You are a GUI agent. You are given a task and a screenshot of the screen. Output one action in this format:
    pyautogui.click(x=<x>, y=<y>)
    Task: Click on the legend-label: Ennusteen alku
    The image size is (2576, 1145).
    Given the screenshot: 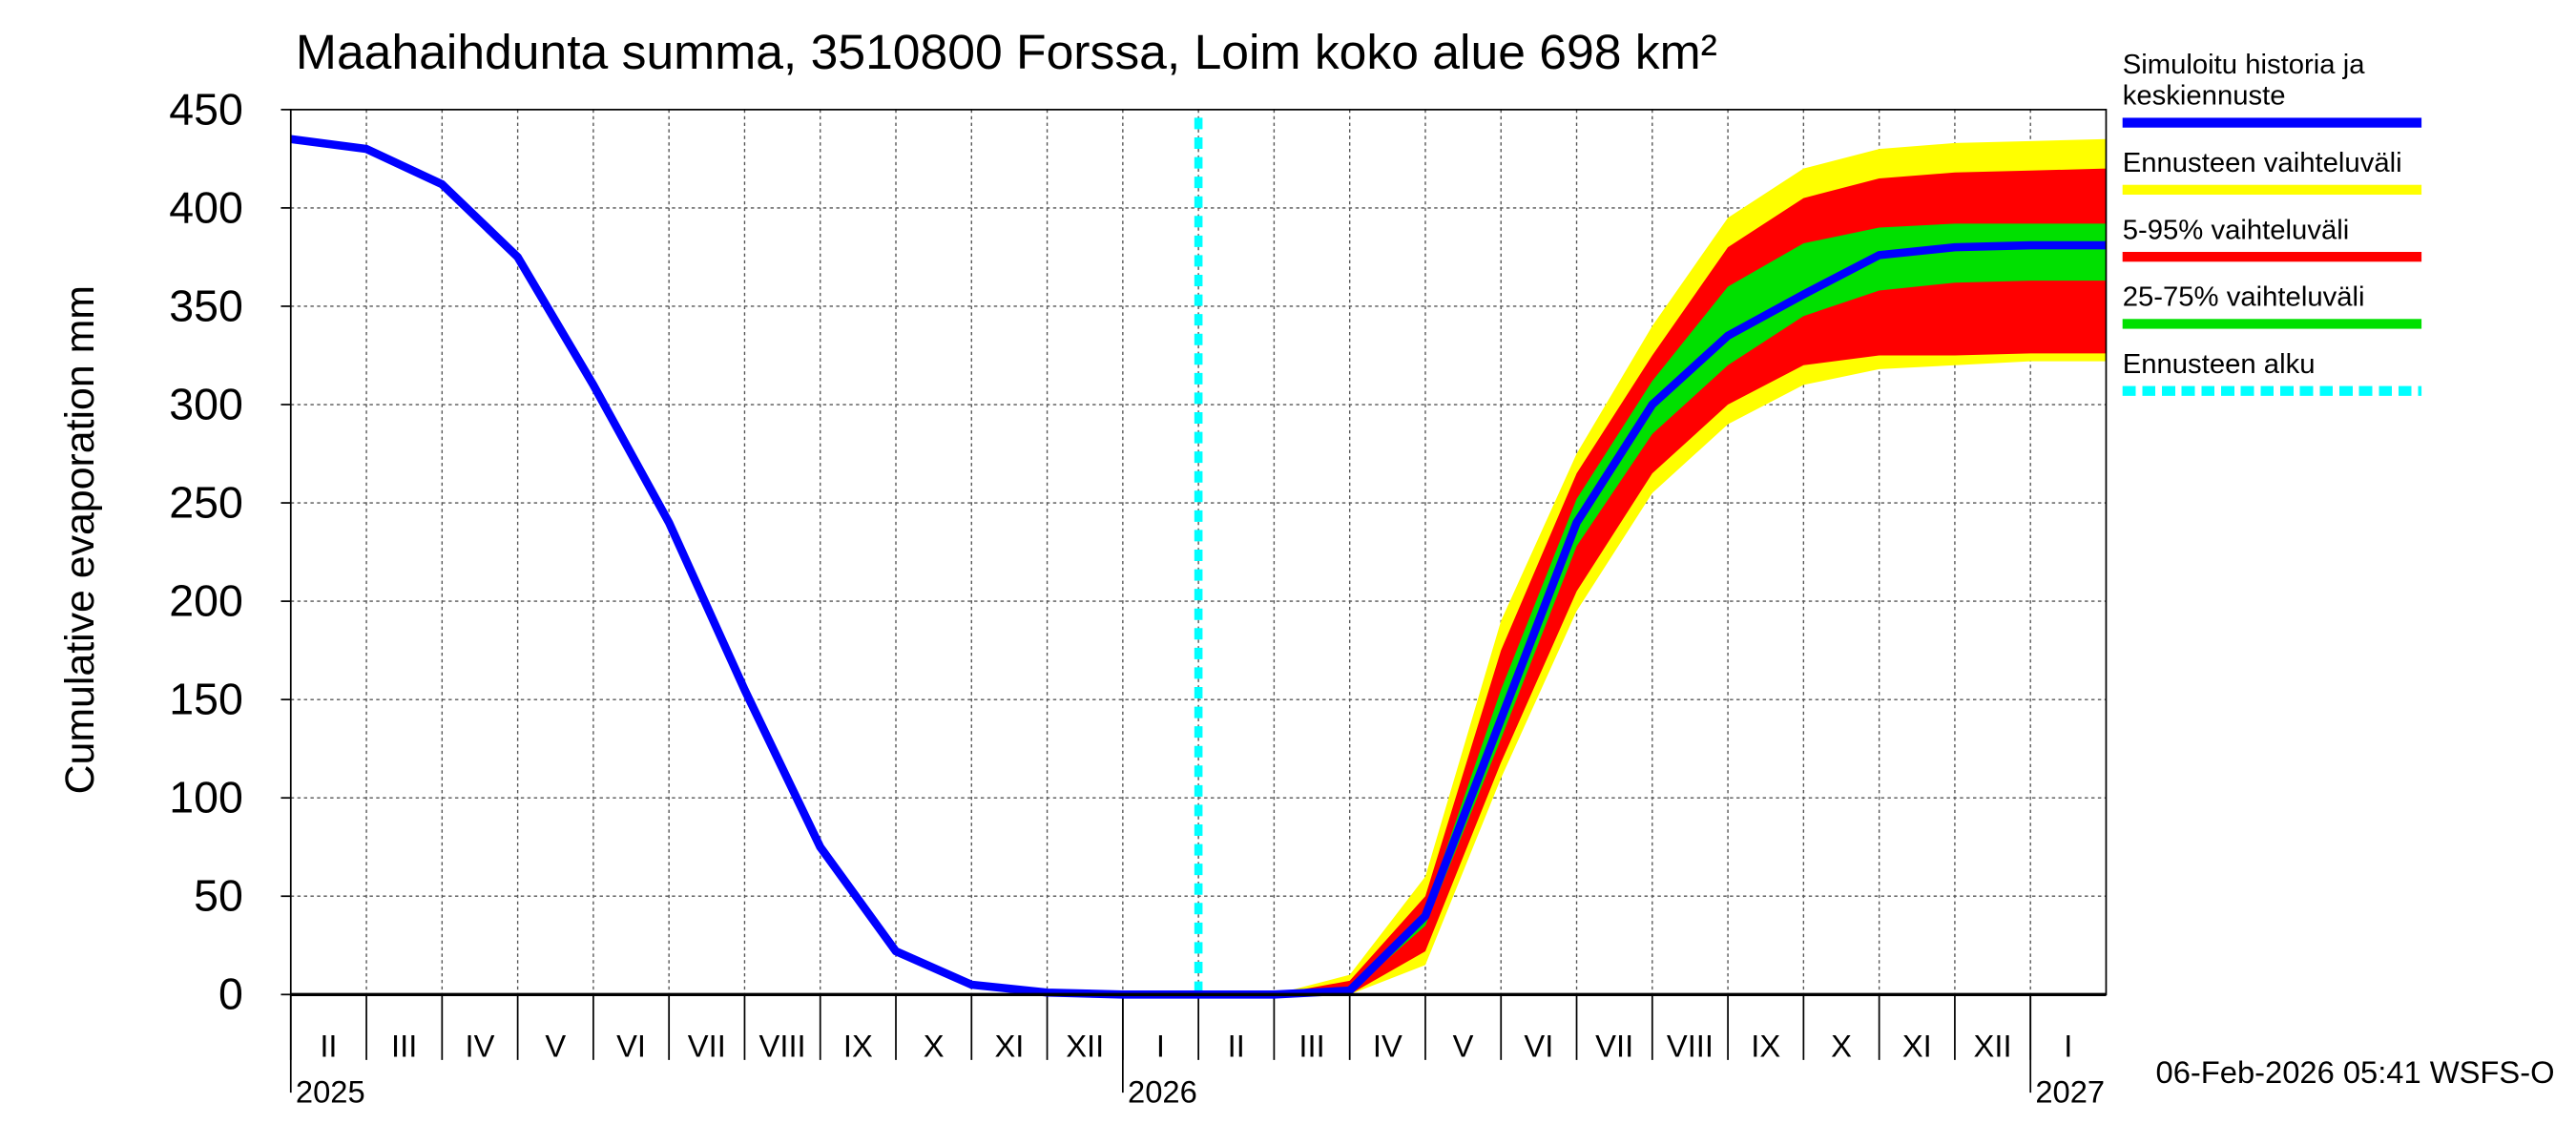 What is the action you would take?
    pyautogui.click(x=2219, y=364)
    